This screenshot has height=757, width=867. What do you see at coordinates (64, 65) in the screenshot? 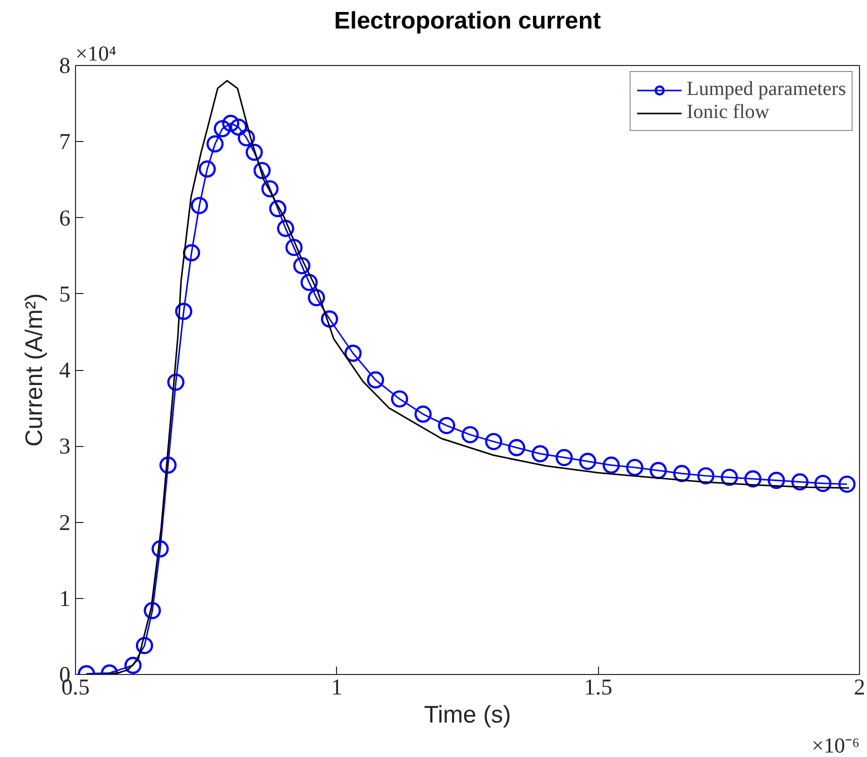
I see `y-tick-label: 8` at bounding box center [64, 65].